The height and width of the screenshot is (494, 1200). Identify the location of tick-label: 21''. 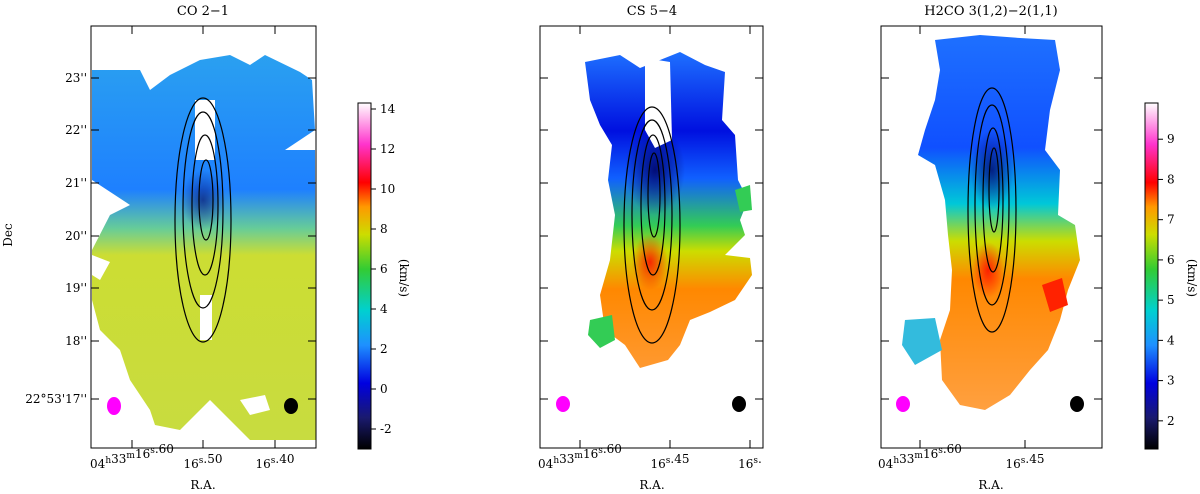
(76, 183).